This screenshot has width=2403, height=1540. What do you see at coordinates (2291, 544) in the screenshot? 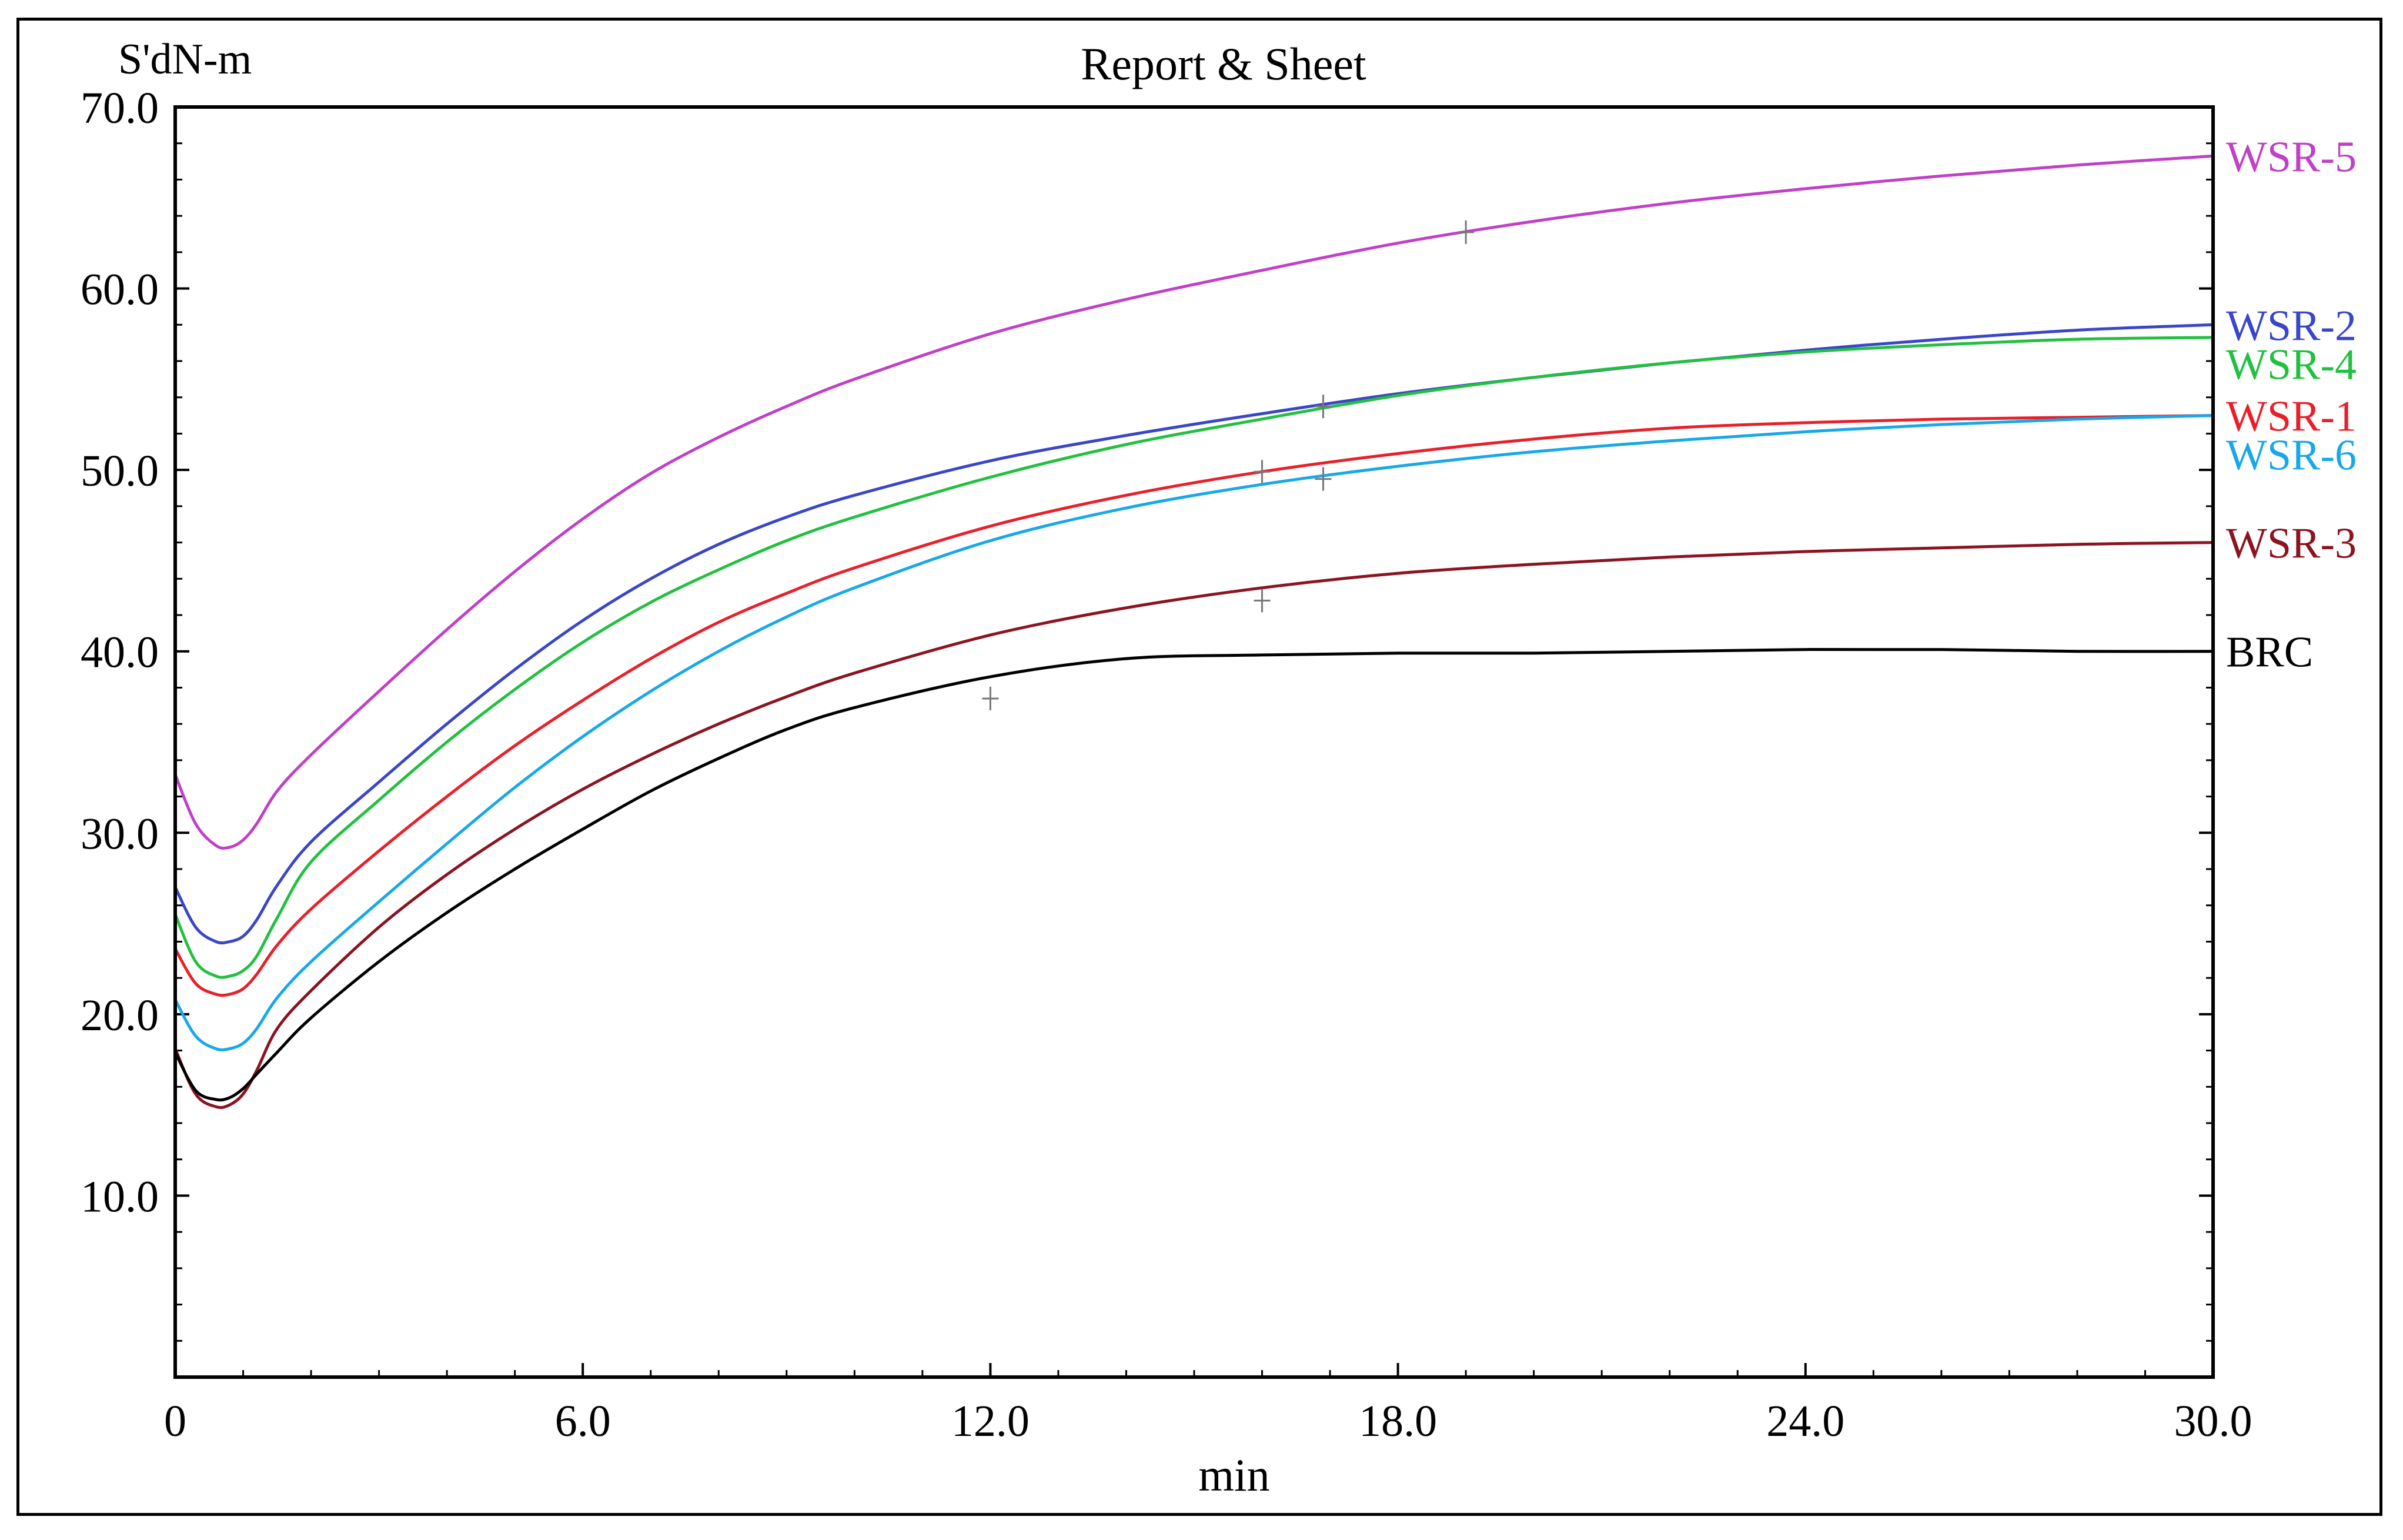
I see `series-label-wsr-3: WSR-3` at bounding box center [2291, 544].